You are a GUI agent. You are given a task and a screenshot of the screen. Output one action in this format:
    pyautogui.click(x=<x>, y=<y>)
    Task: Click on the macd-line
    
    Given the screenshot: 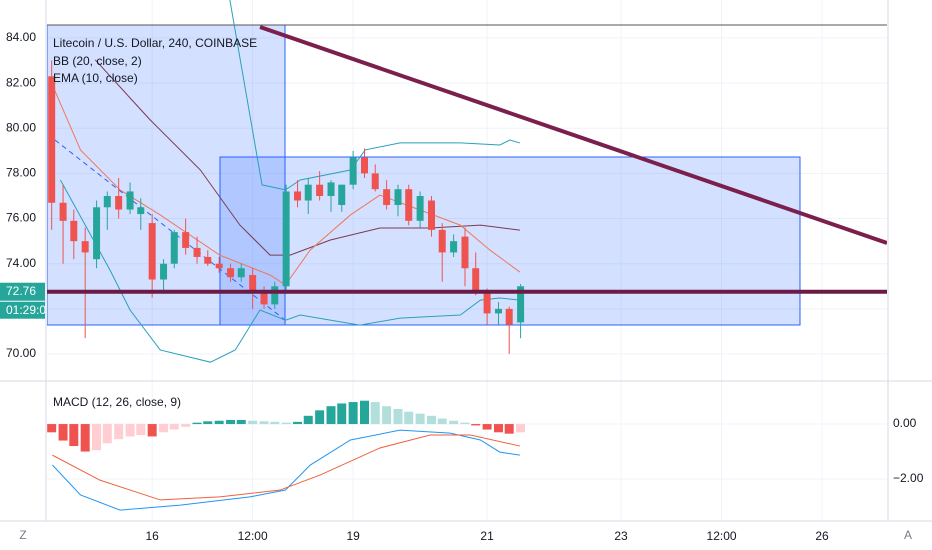 What is the action you would take?
    pyautogui.click(x=285, y=470)
    